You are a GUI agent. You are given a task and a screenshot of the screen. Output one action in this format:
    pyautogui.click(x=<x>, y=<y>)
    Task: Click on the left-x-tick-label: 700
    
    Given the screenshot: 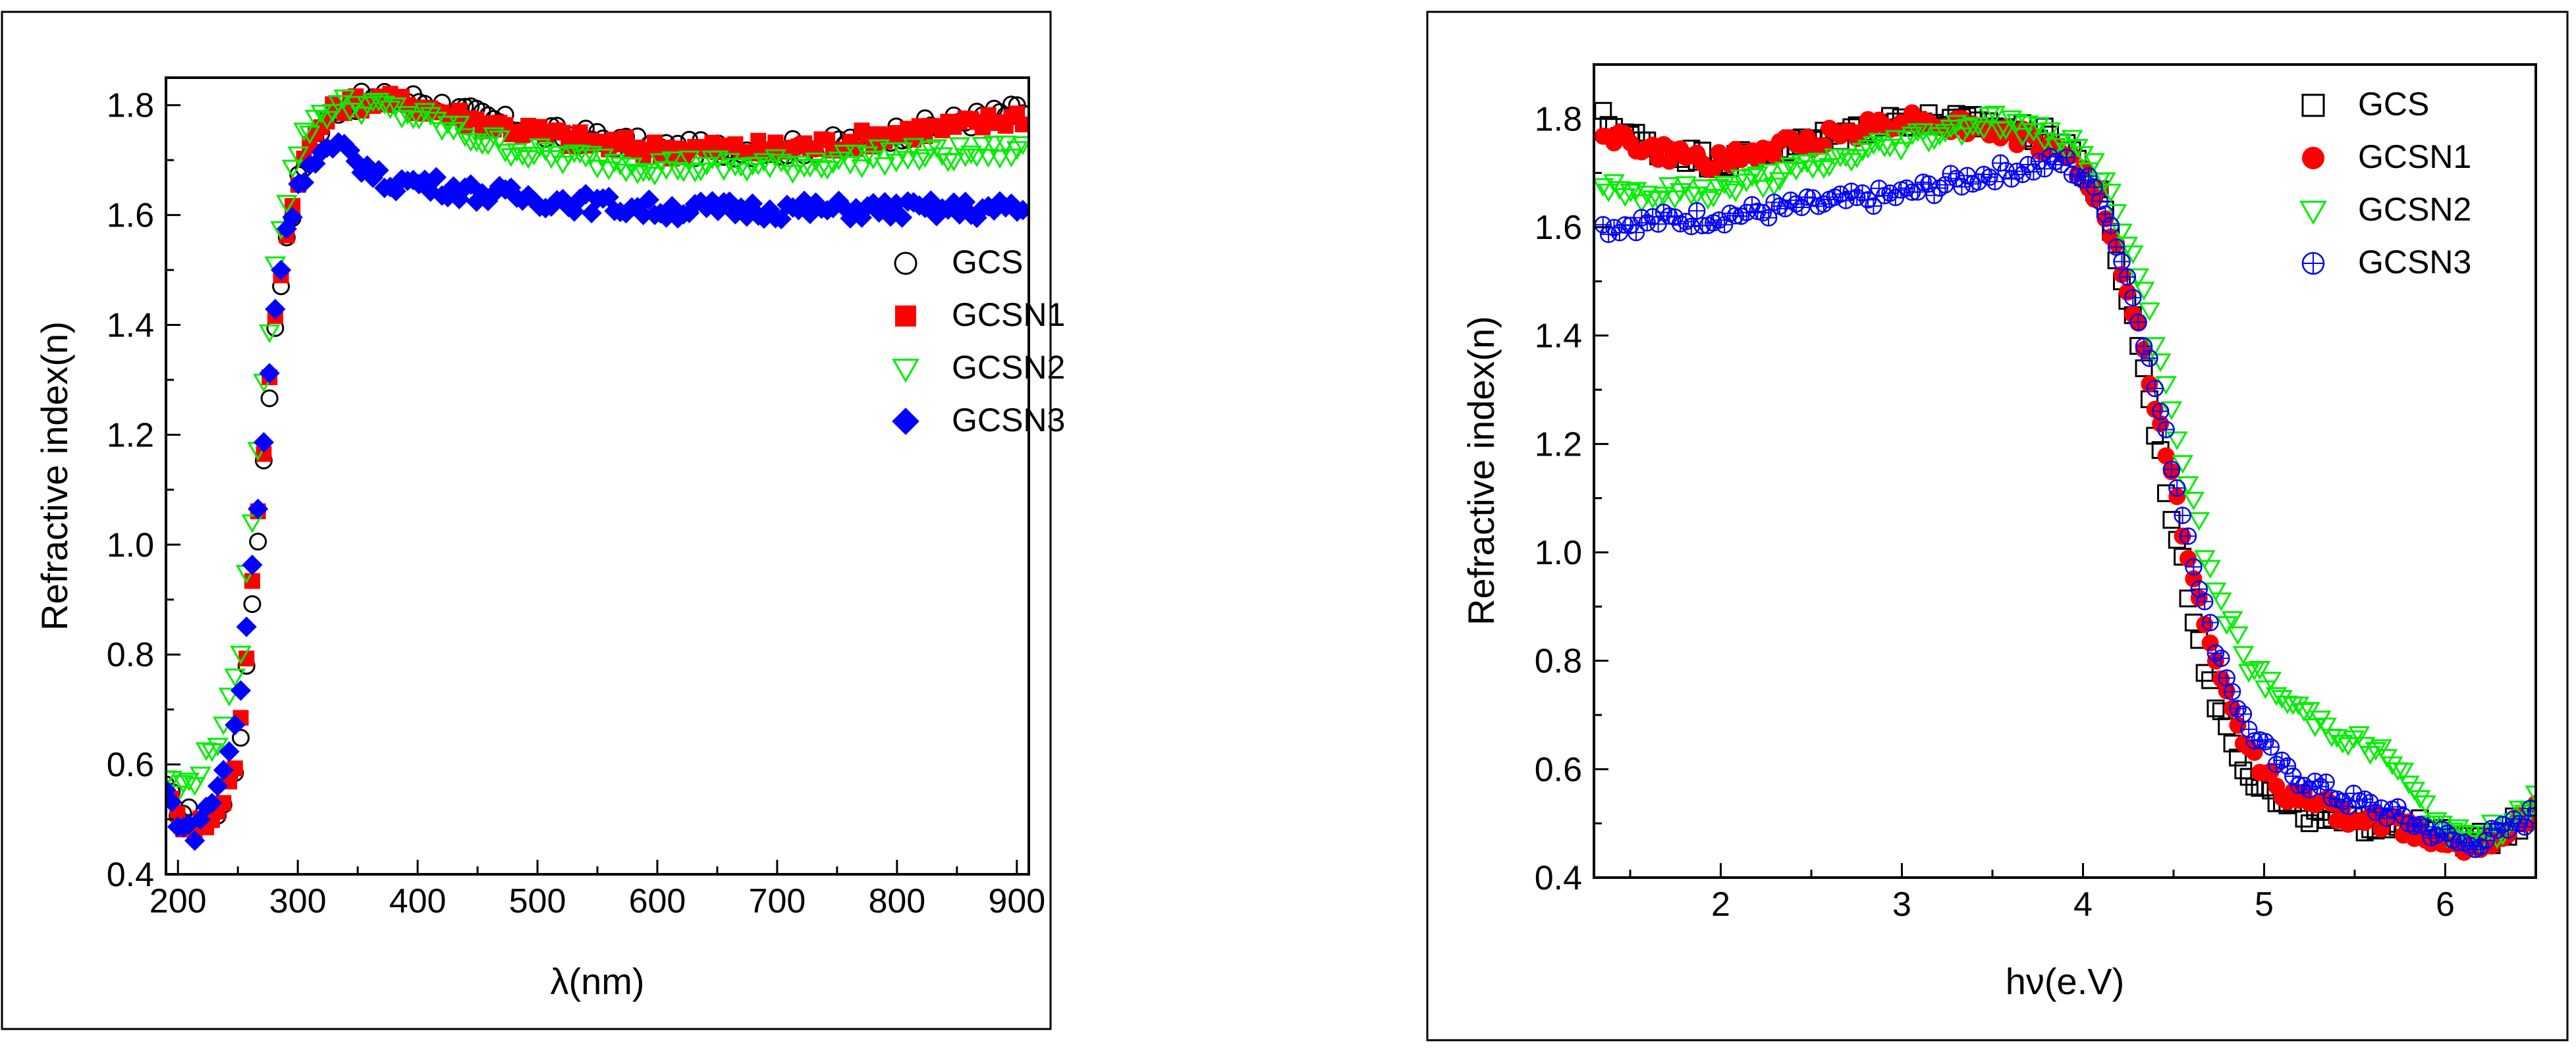 What is the action you would take?
    pyautogui.click(x=777, y=901)
    